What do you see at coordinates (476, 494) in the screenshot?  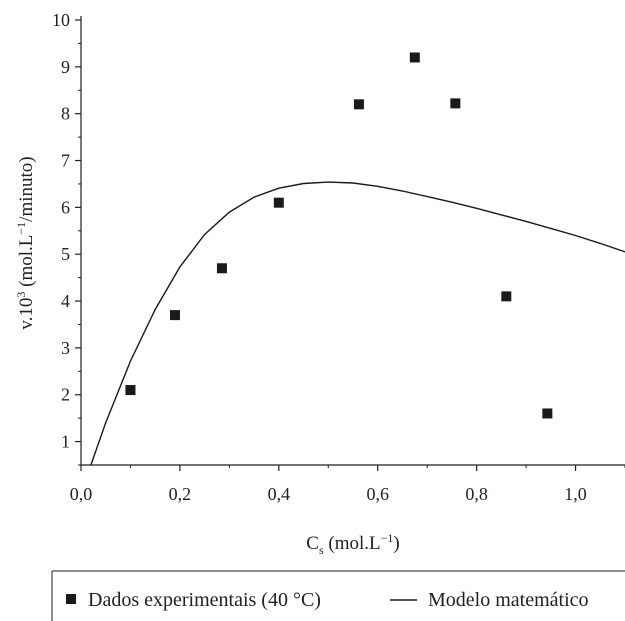 I see `x-tick-label: 0,8` at bounding box center [476, 494].